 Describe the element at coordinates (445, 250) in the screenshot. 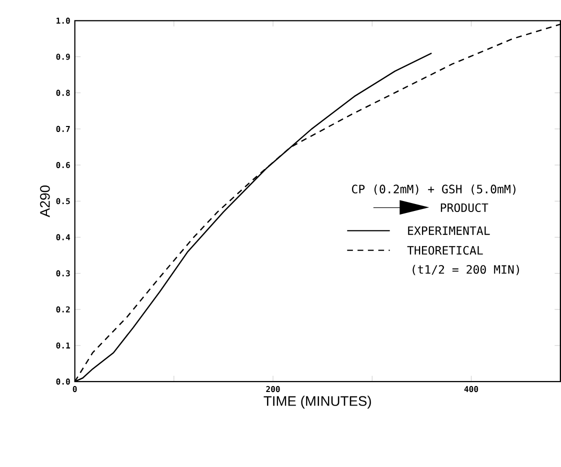

I see `legend-label: THEORETICAL` at that location.